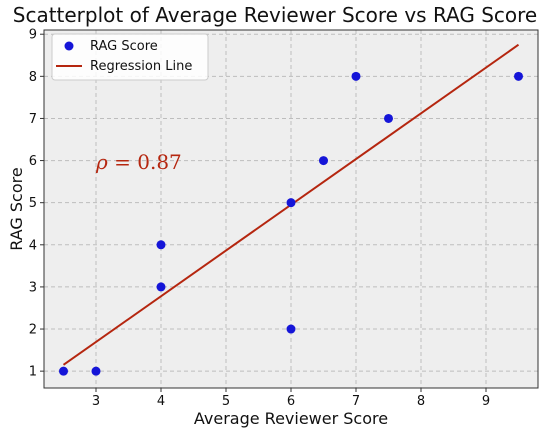 This screenshot has width=550, height=434. I want to click on legend-marker-rag-score, so click(69, 46).